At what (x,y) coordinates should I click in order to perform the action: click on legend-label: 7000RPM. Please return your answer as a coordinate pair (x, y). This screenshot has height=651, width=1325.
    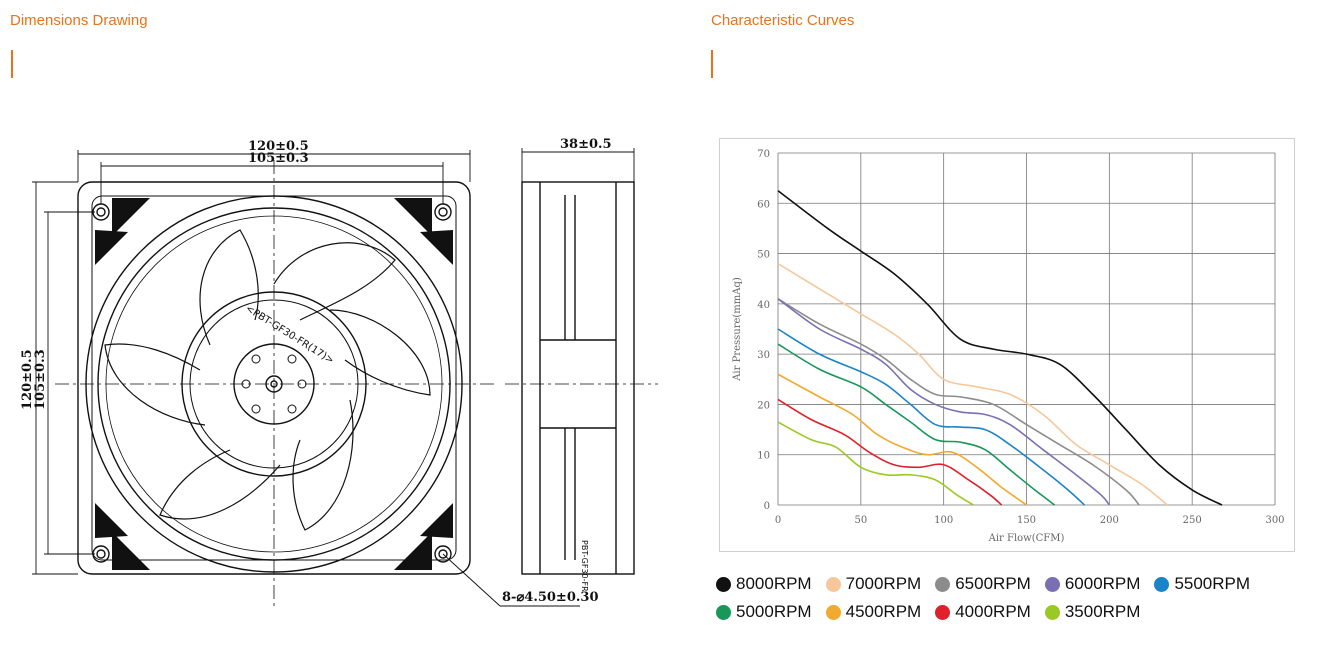
    Looking at the image, I should click on (883, 583).